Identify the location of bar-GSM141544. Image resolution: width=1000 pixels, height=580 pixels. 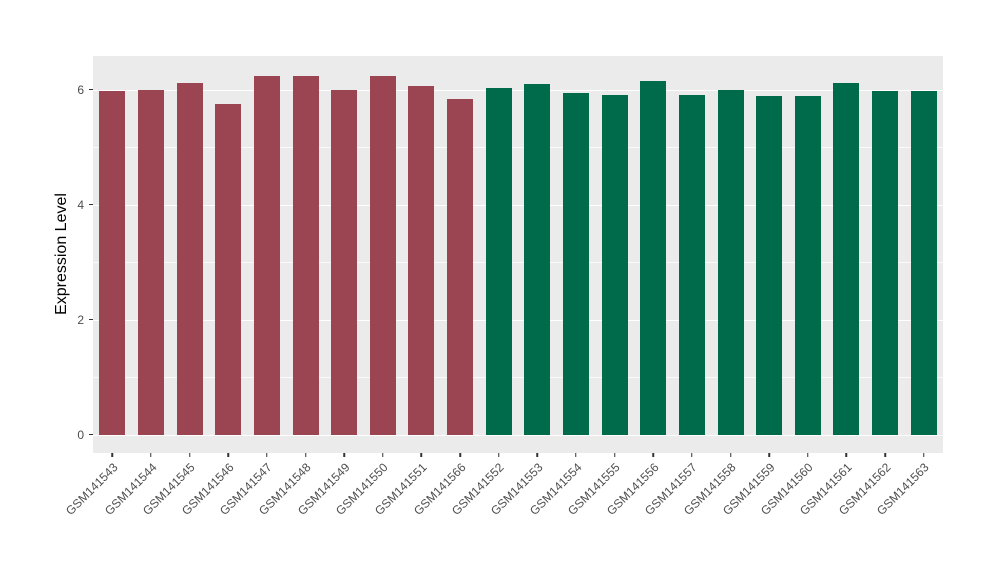
(150, 262).